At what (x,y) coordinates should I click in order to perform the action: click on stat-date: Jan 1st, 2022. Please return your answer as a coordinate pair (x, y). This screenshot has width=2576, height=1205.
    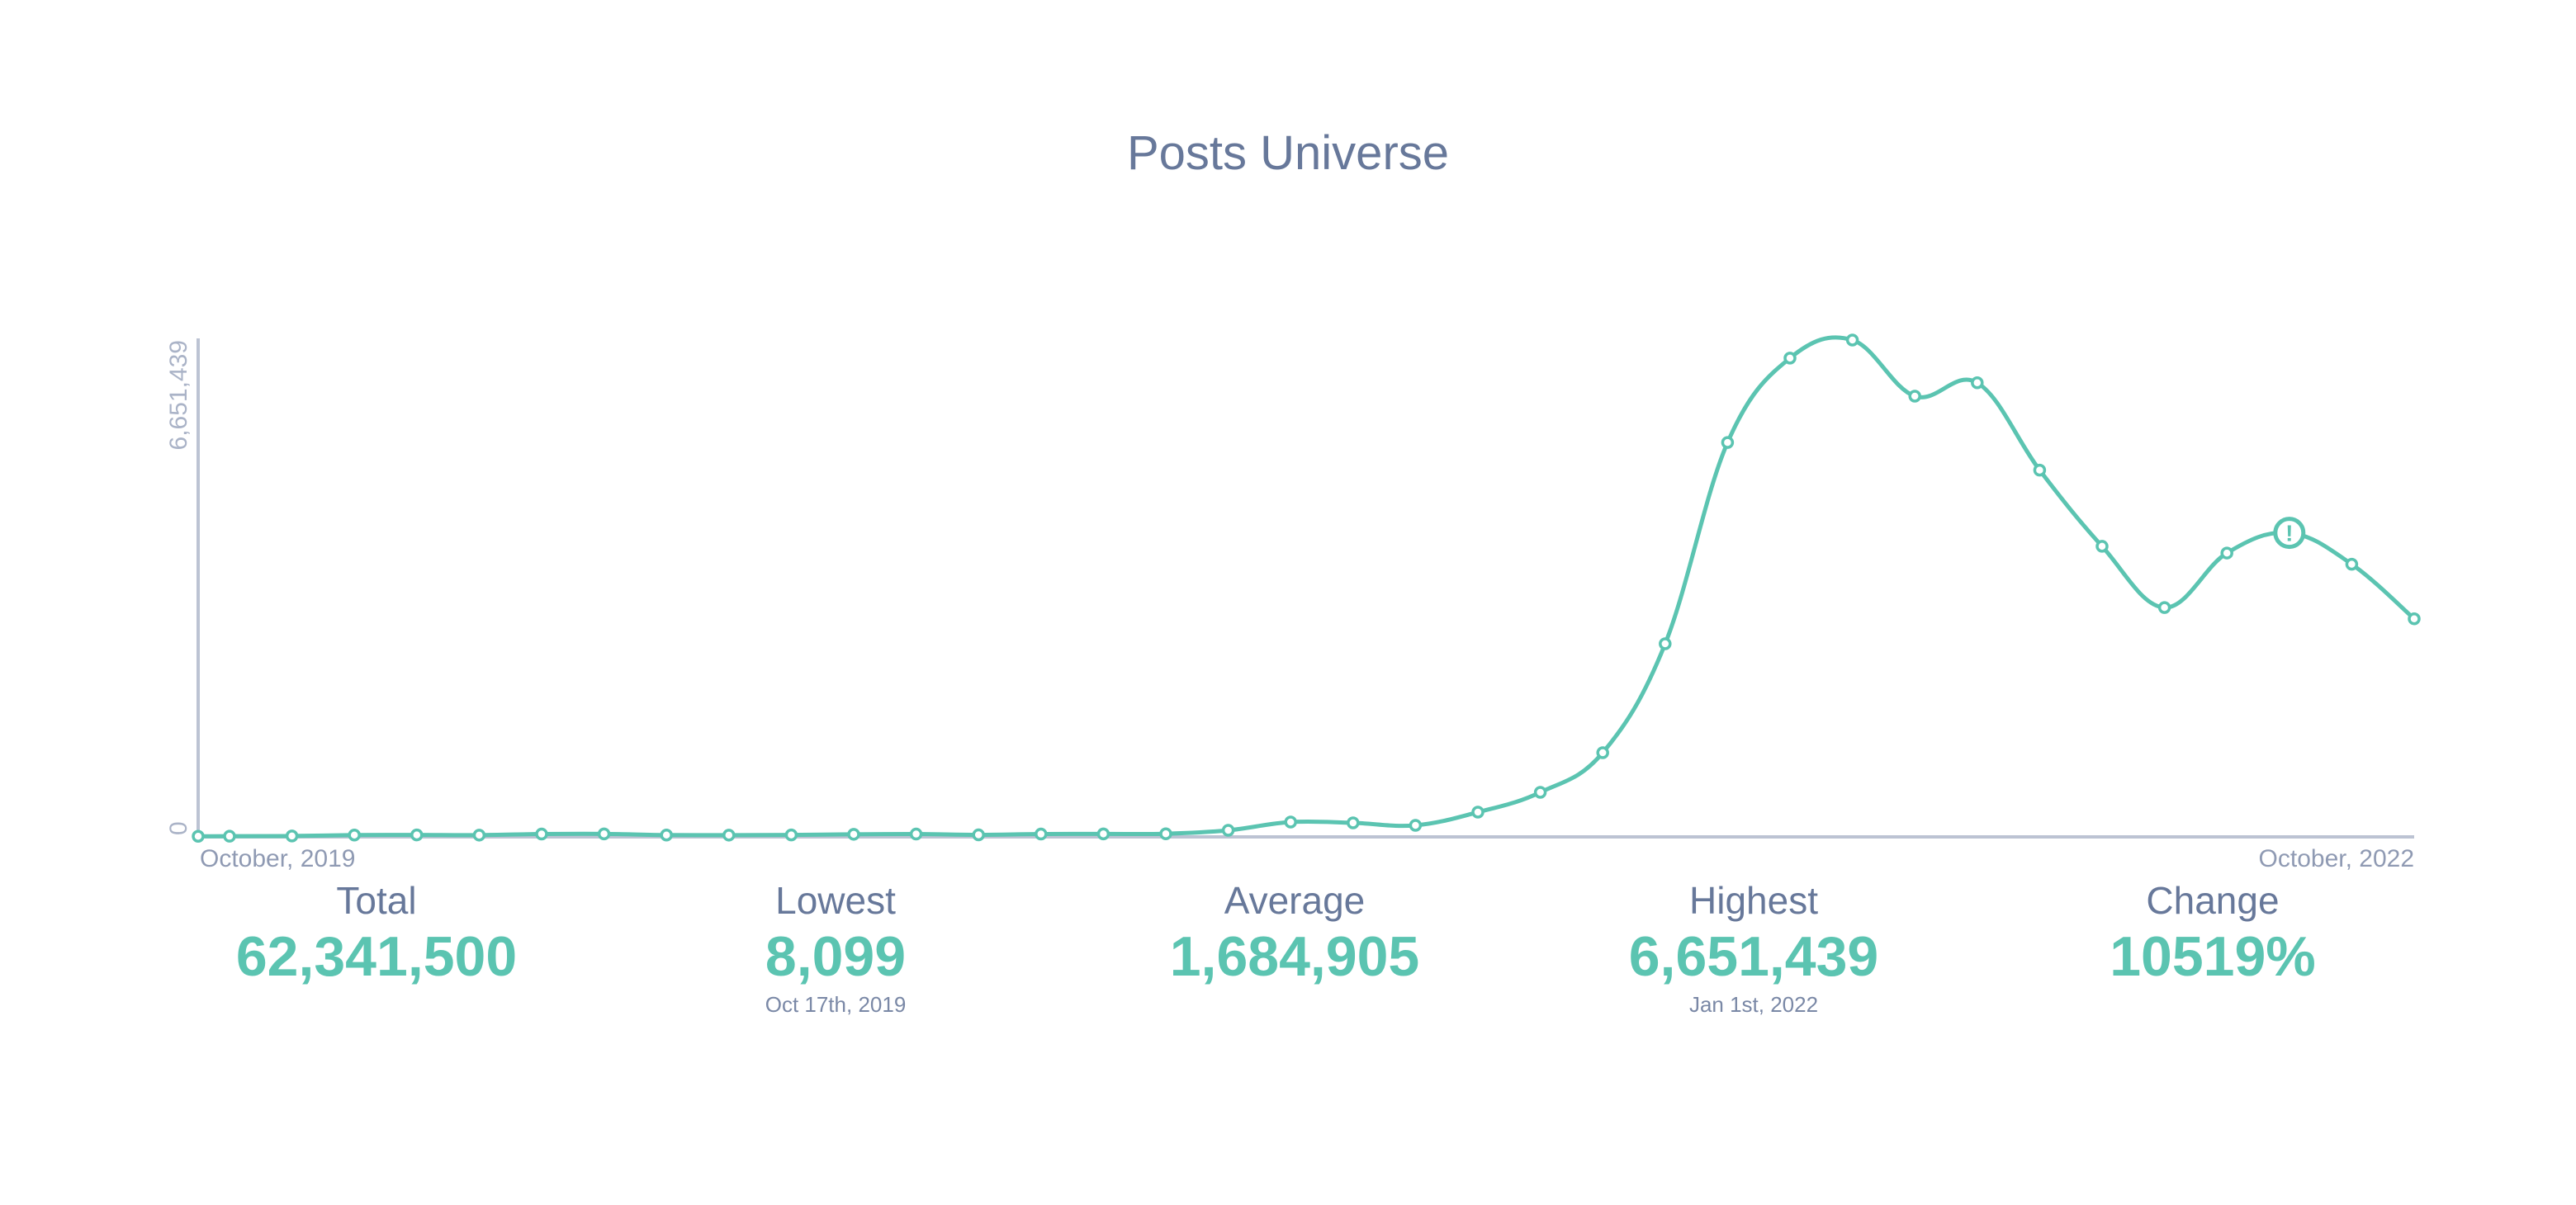
    Looking at the image, I should click on (1753, 1004).